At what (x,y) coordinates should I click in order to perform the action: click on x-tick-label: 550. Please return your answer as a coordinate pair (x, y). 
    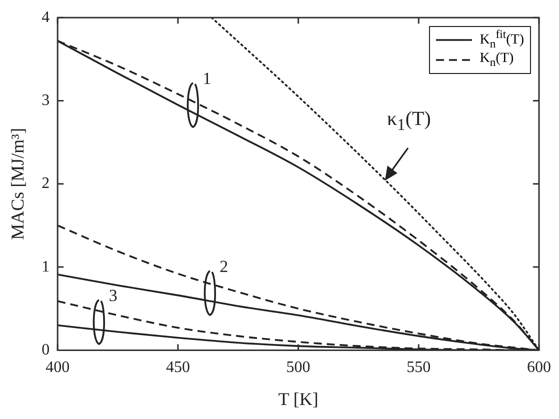
    Looking at the image, I should click on (418, 367).